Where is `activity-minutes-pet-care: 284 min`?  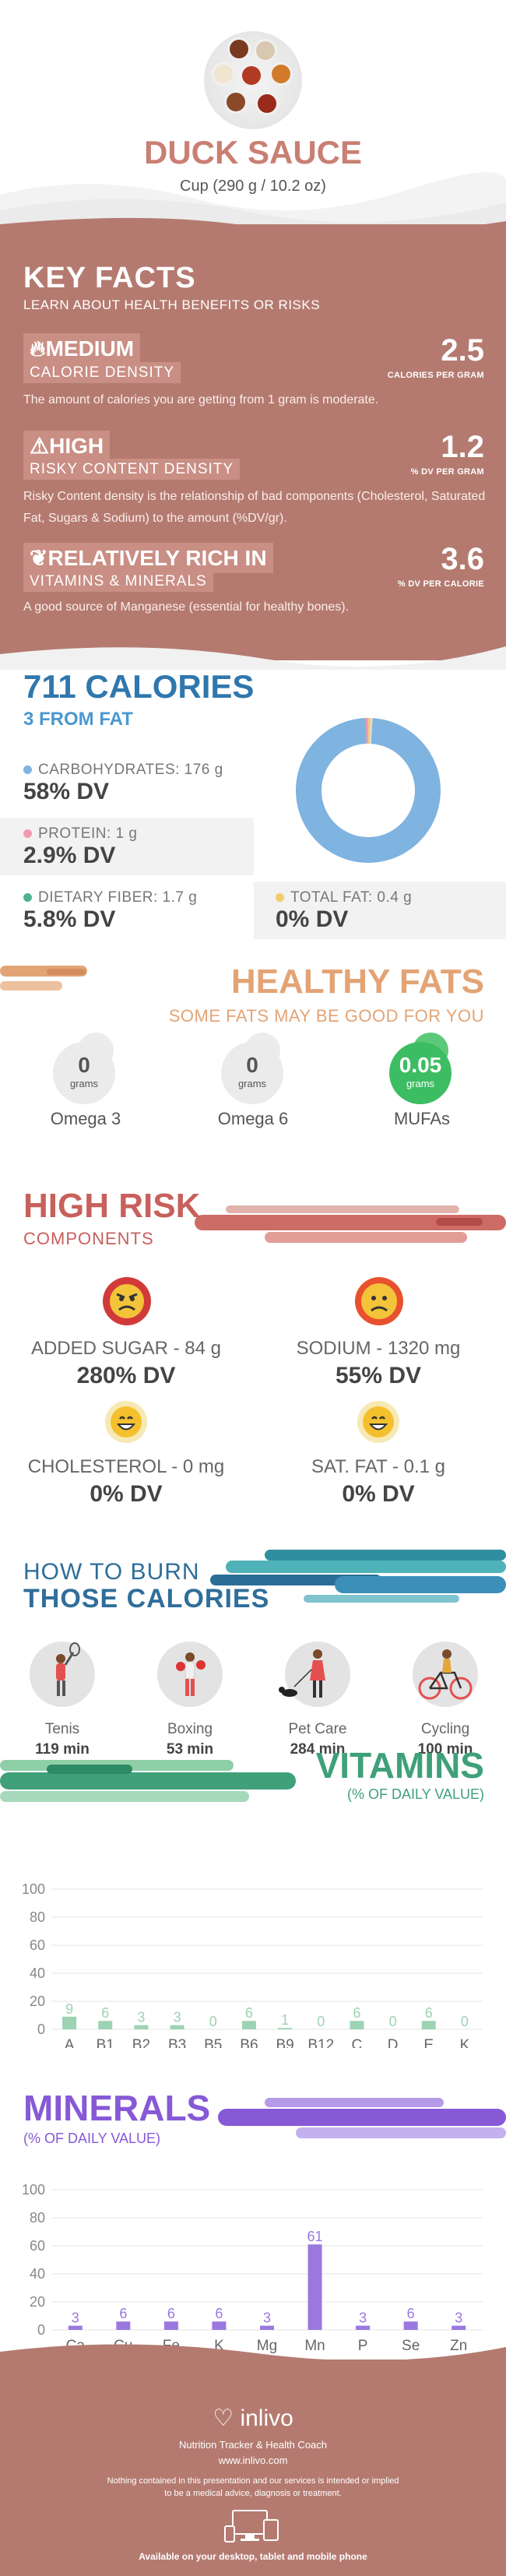
activity-minutes-pet-care: 284 min is located at coordinates (318, 1749).